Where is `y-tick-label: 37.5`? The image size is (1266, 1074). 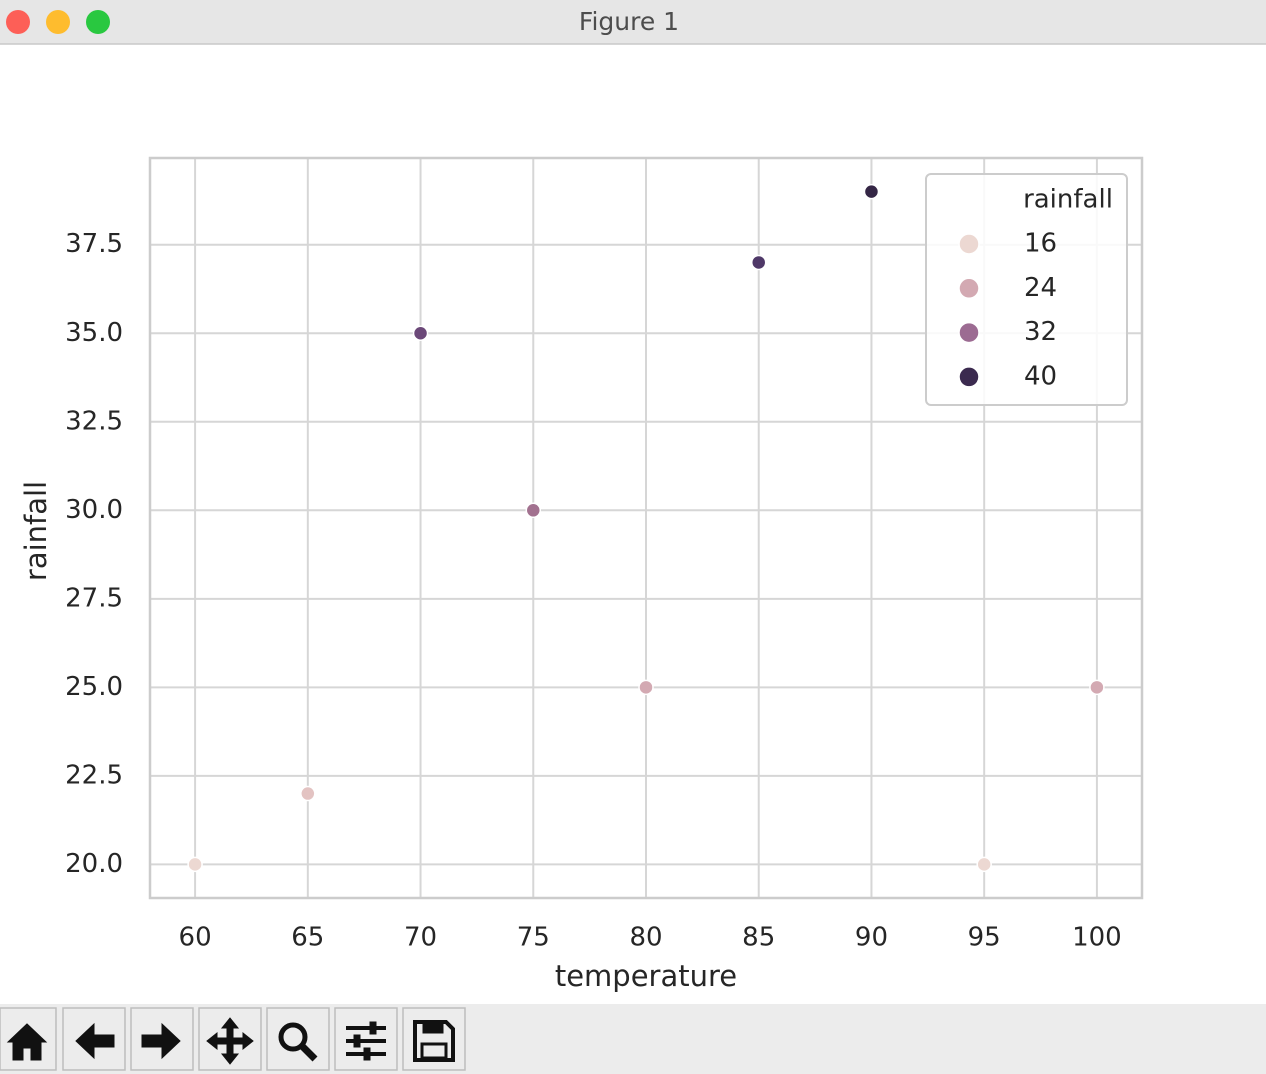
y-tick-label: 37.5 is located at coordinates (94, 244).